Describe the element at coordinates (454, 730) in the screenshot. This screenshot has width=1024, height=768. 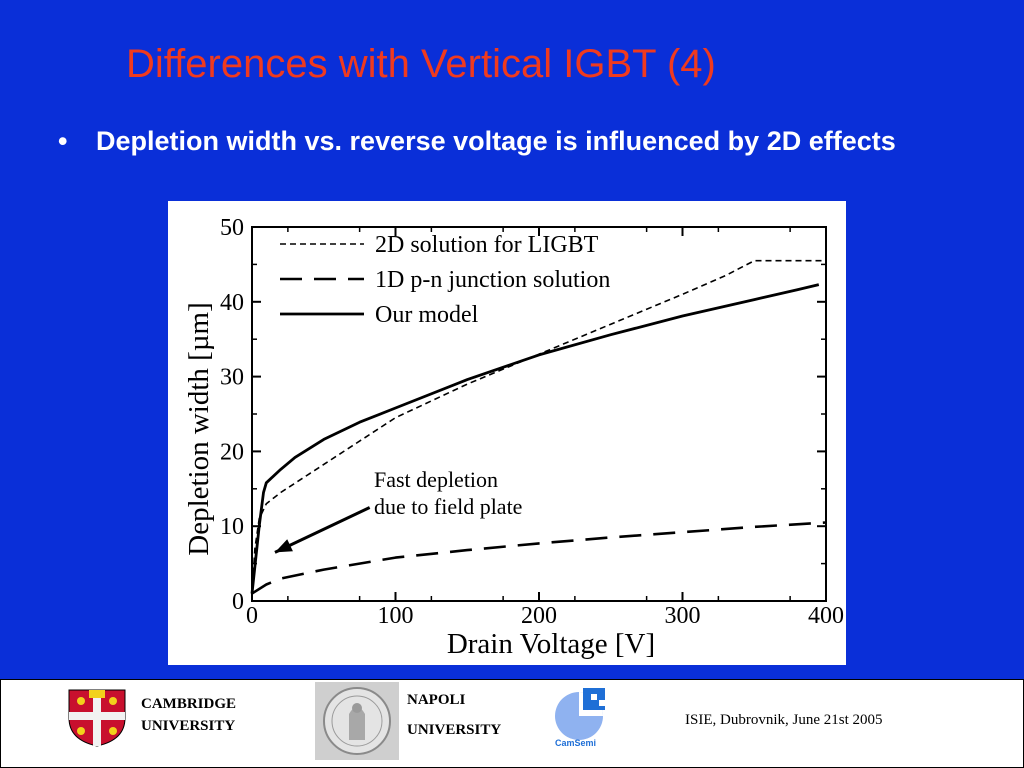
I see `napoli-label-line2: UNIVERSITY` at that location.